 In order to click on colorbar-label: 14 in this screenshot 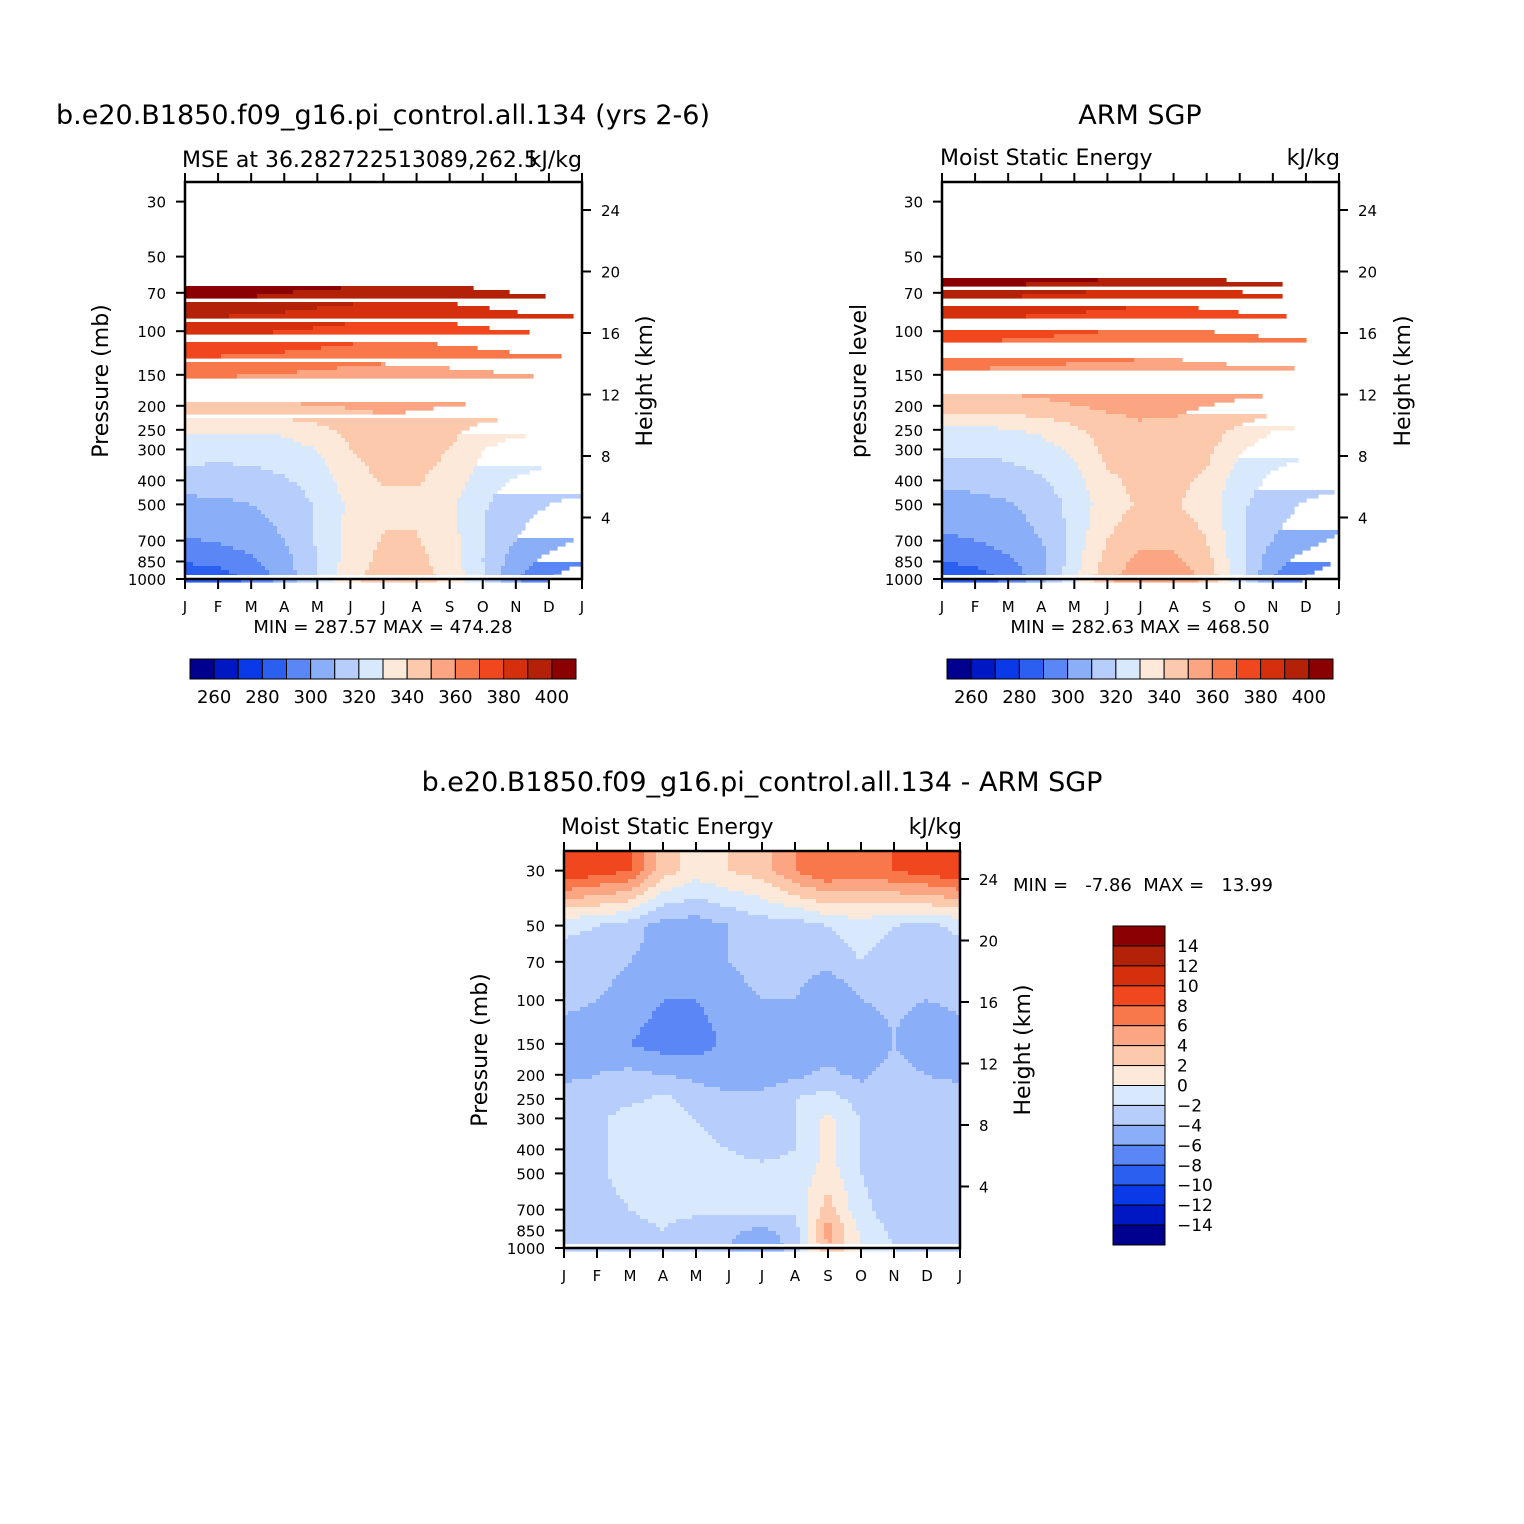, I will do `click(1188, 947)`.